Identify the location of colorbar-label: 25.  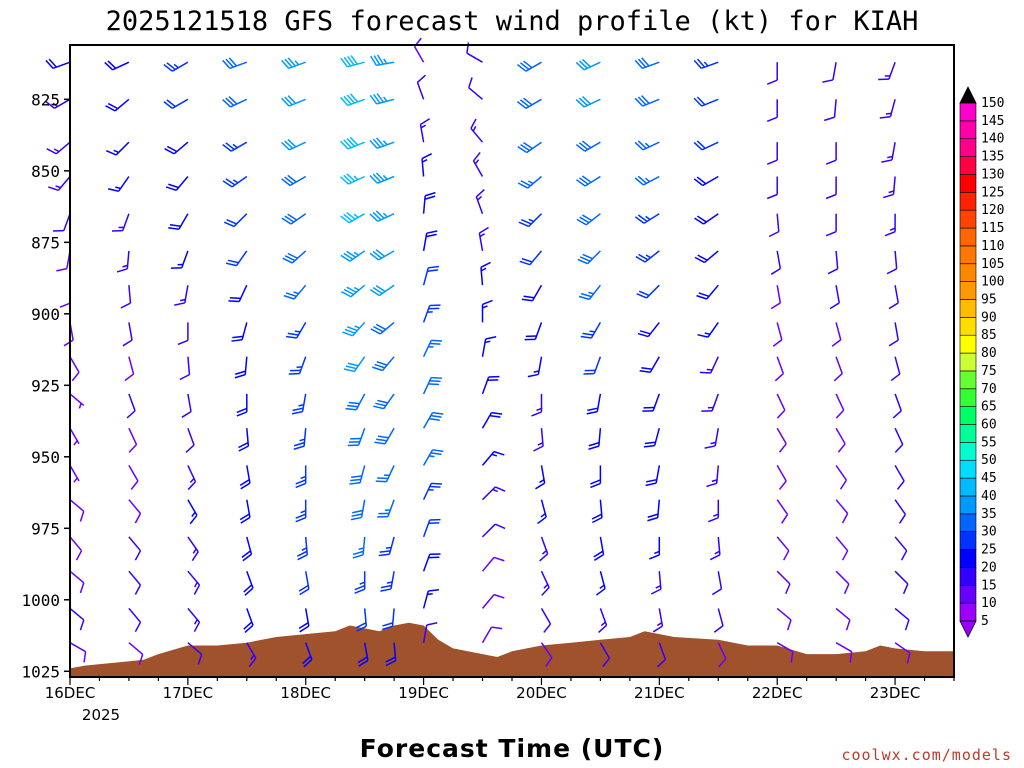
(989, 550).